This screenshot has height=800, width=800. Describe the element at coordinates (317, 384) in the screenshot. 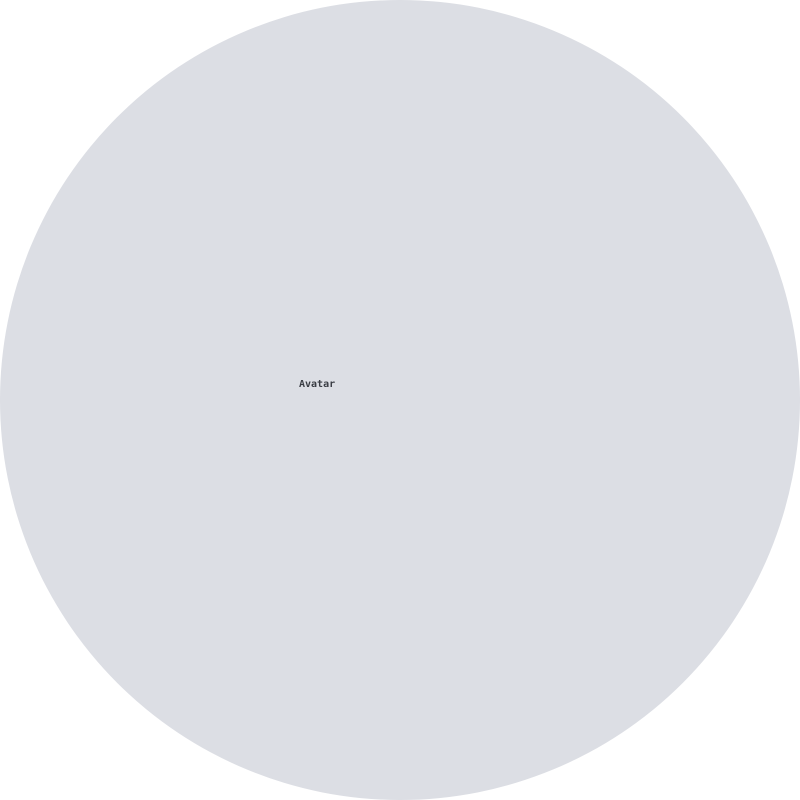

I see `avatar-alt-text: Avatar` at that location.